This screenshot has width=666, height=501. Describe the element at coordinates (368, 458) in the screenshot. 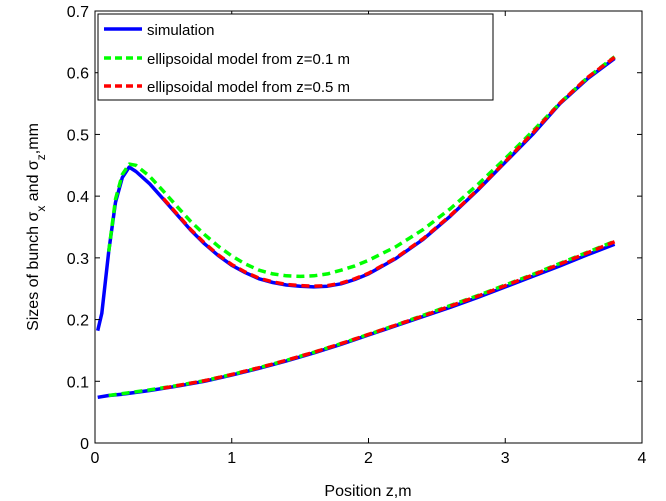

I see `x-tick-label: 2` at that location.